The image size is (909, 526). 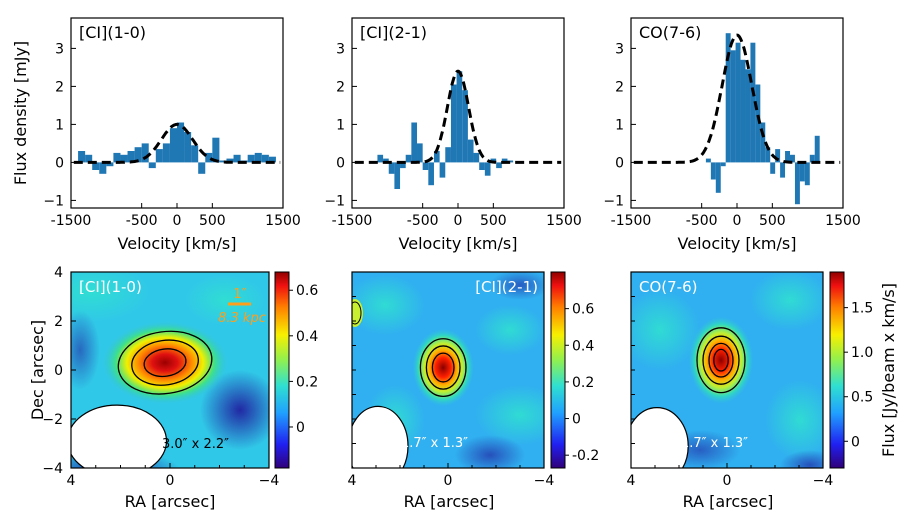 What do you see at coordinates (888, 370) in the screenshot?
I see `colorbar-label: Flux [Jy/beam x km/s]` at bounding box center [888, 370].